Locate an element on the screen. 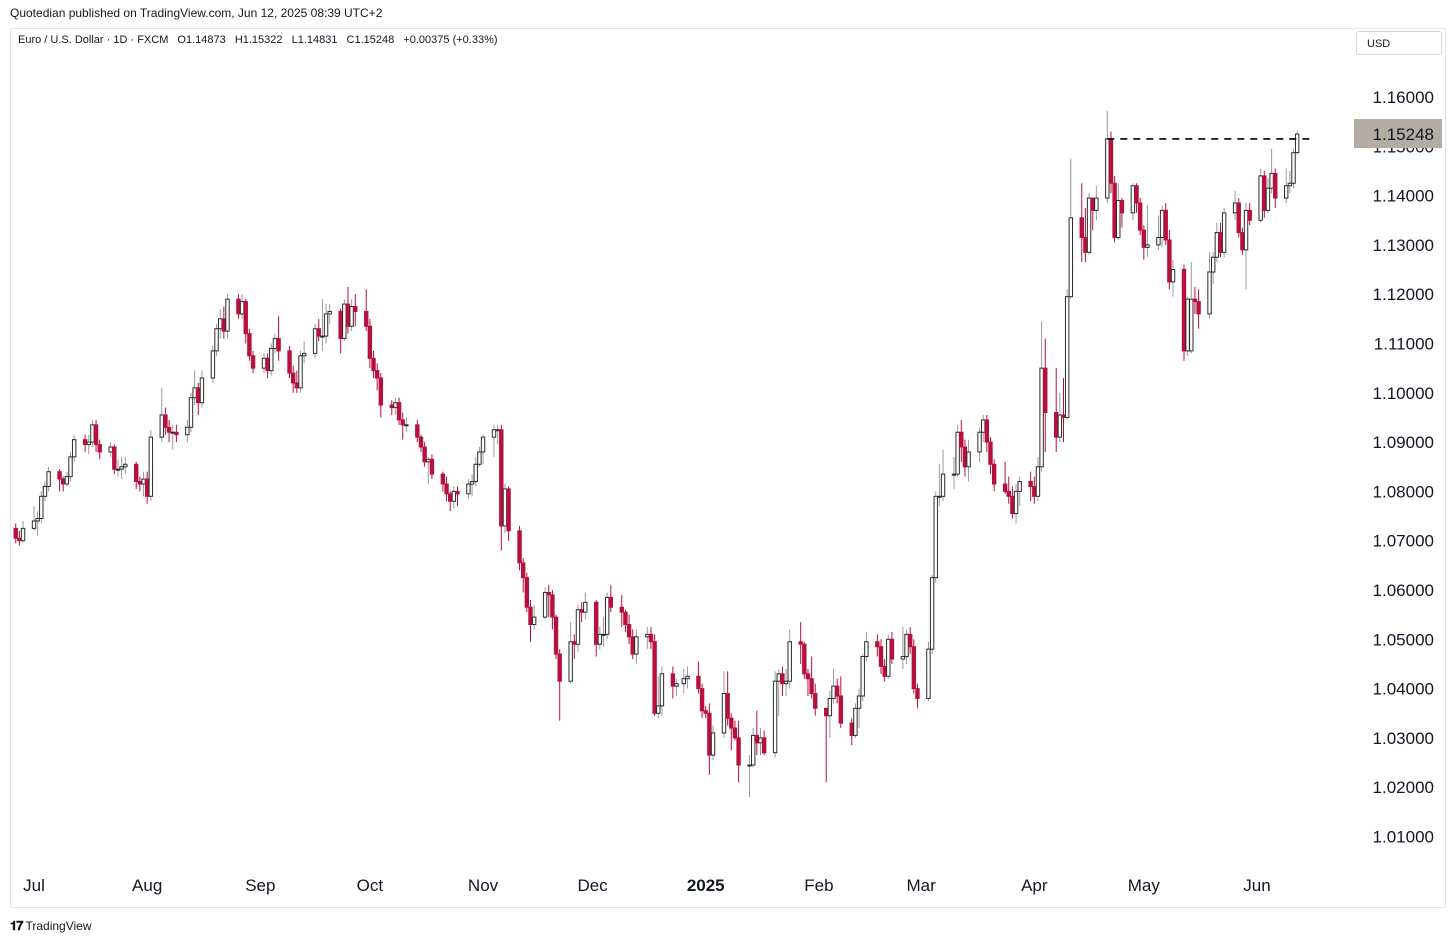 This screenshot has height=943, width=1456. time-tick-label: Feb is located at coordinates (818, 885).